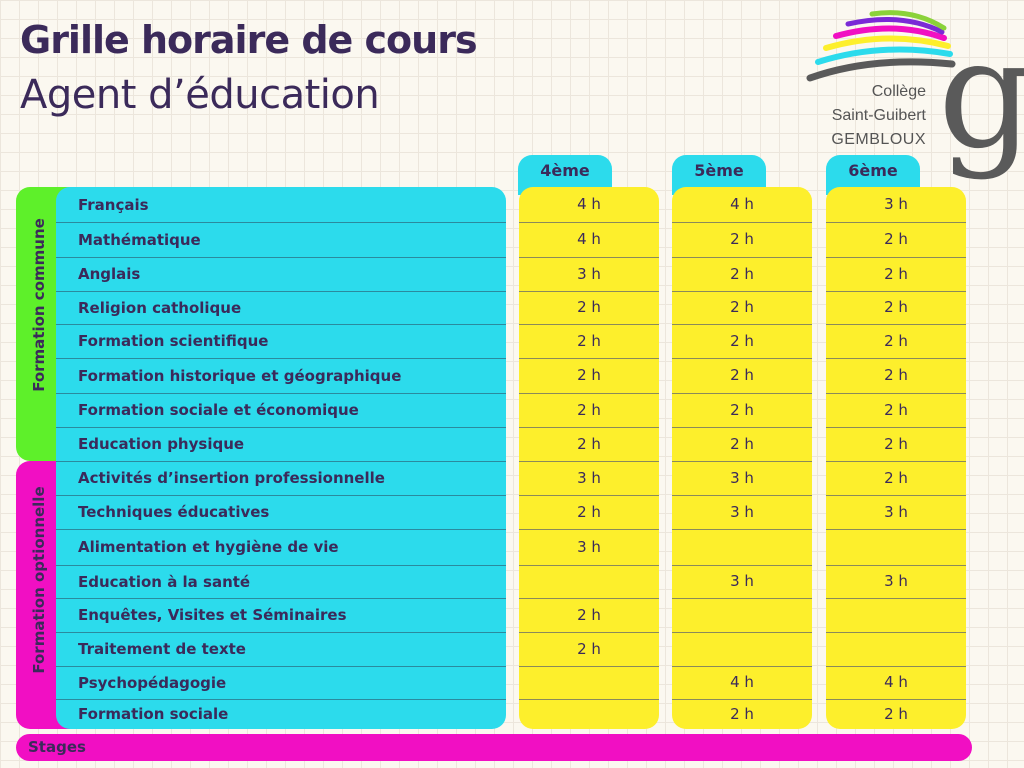 The width and height of the screenshot is (1024, 768). Describe the element at coordinates (212, 615) in the screenshot. I see `subject-row: Enquêtes, Visites et Séminaires` at that location.